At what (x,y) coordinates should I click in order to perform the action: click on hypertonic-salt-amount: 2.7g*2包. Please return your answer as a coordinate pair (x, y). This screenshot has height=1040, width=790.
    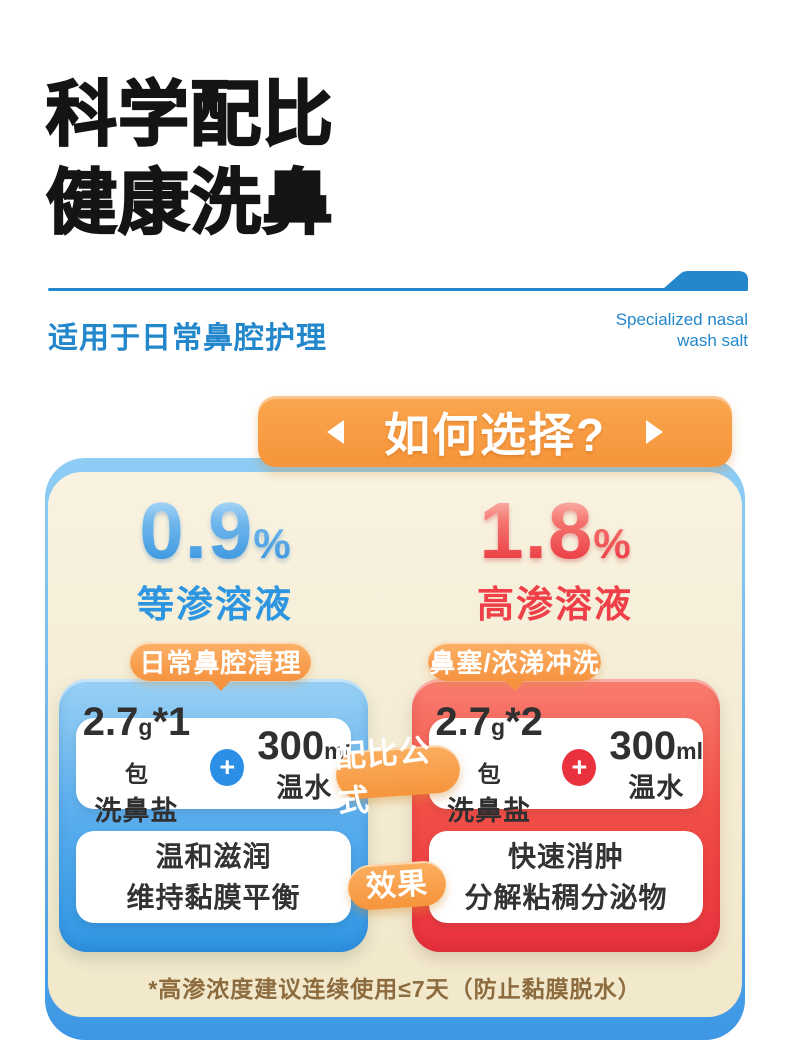
    Looking at the image, I should click on (489, 743).